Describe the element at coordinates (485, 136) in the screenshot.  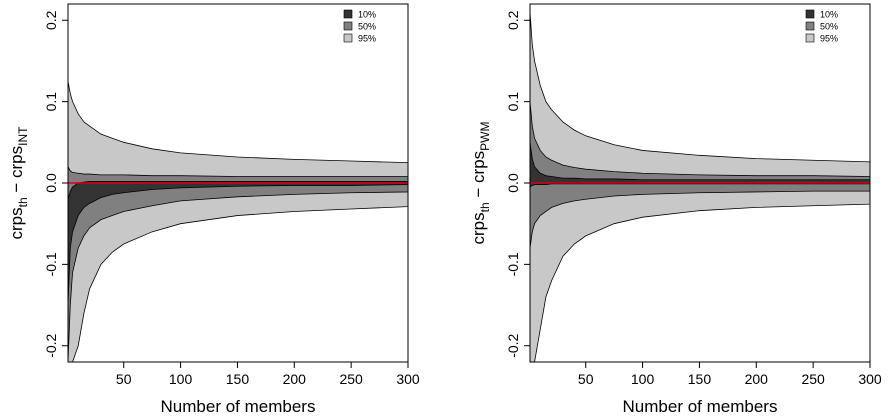
I see `y-label-subscript: PWM` at that location.